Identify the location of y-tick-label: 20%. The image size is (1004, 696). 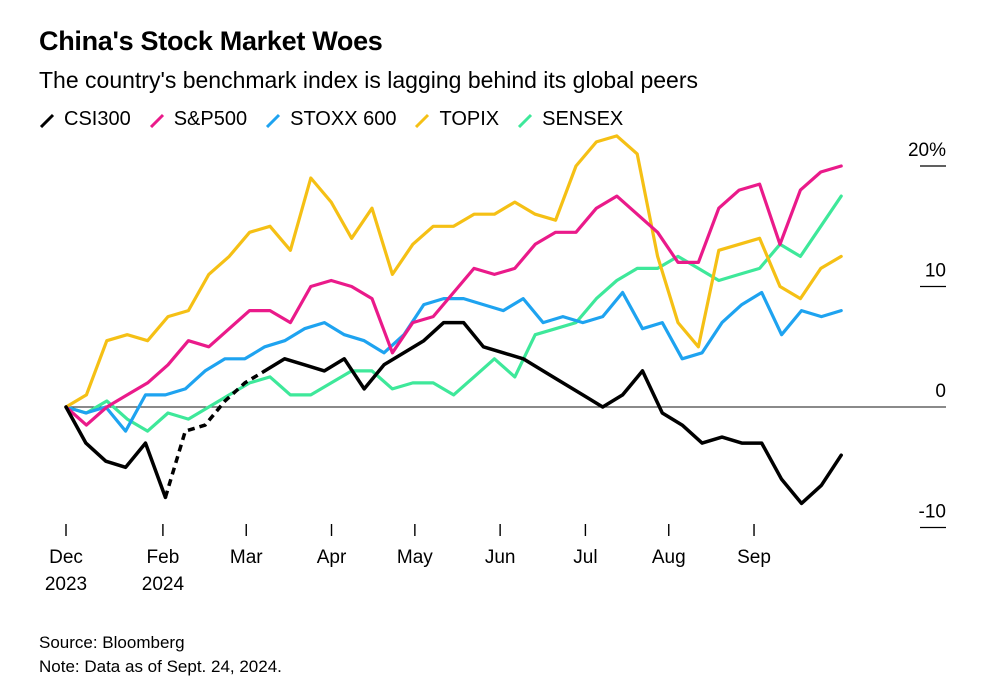
(927, 150).